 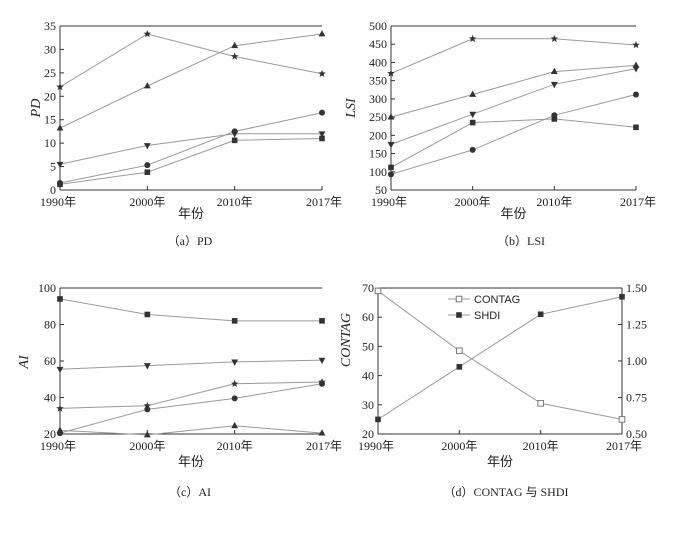 What do you see at coordinates (378, 81) in the screenshot?
I see `y-tick-label: 350` at bounding box center [378, 81].